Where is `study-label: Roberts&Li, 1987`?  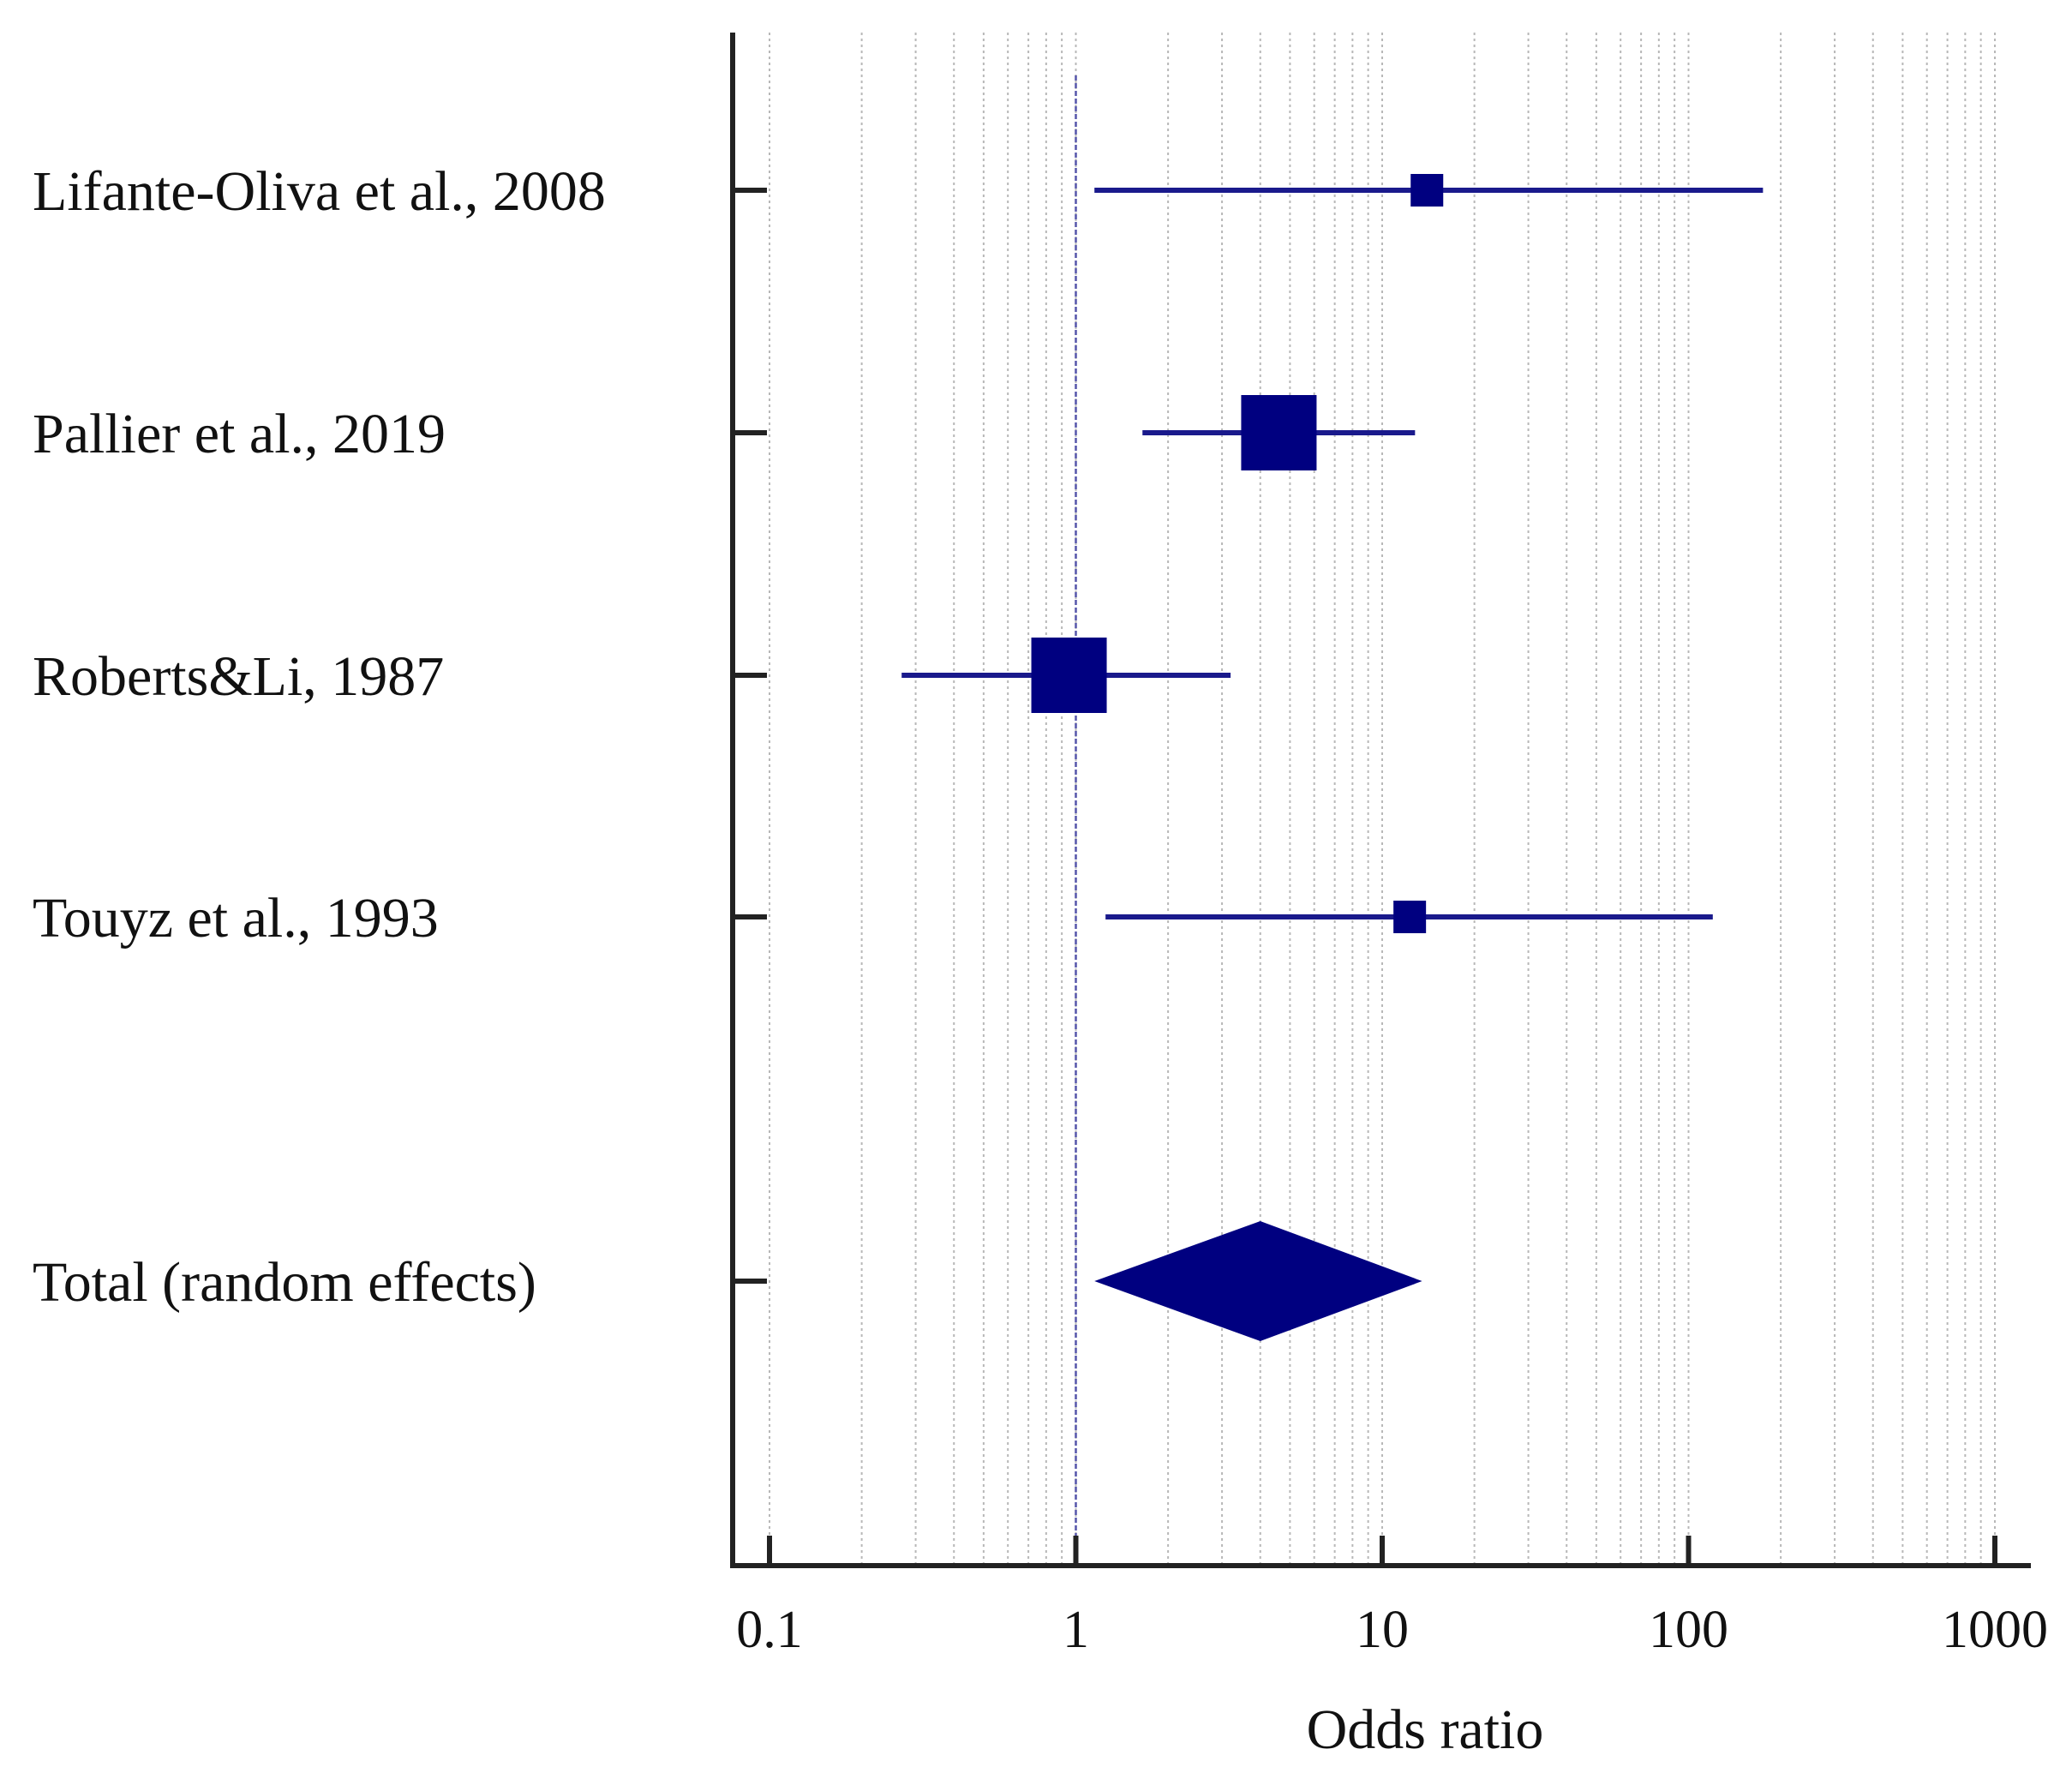
study-label: Roberts&Li, 1987 is located at coordinates (238, 676).